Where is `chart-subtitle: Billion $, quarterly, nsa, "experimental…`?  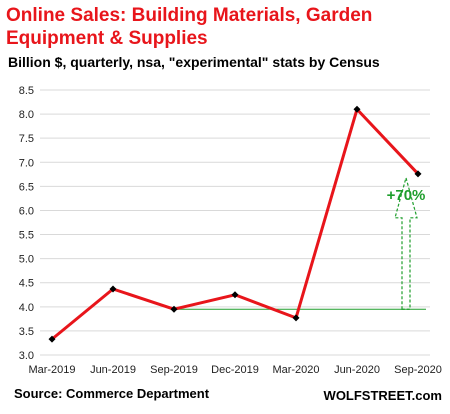
chart-subtitle: Billion $, quarterly, nsa, "experimental… is located at coordinates (194, 62).